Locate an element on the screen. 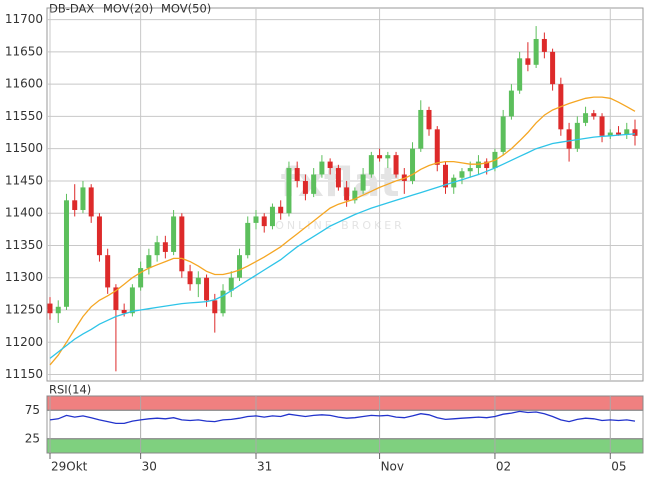 This screenshot has height=478, width=645. legend-symbol: DB-DAX is located at coordinates (71, 9).